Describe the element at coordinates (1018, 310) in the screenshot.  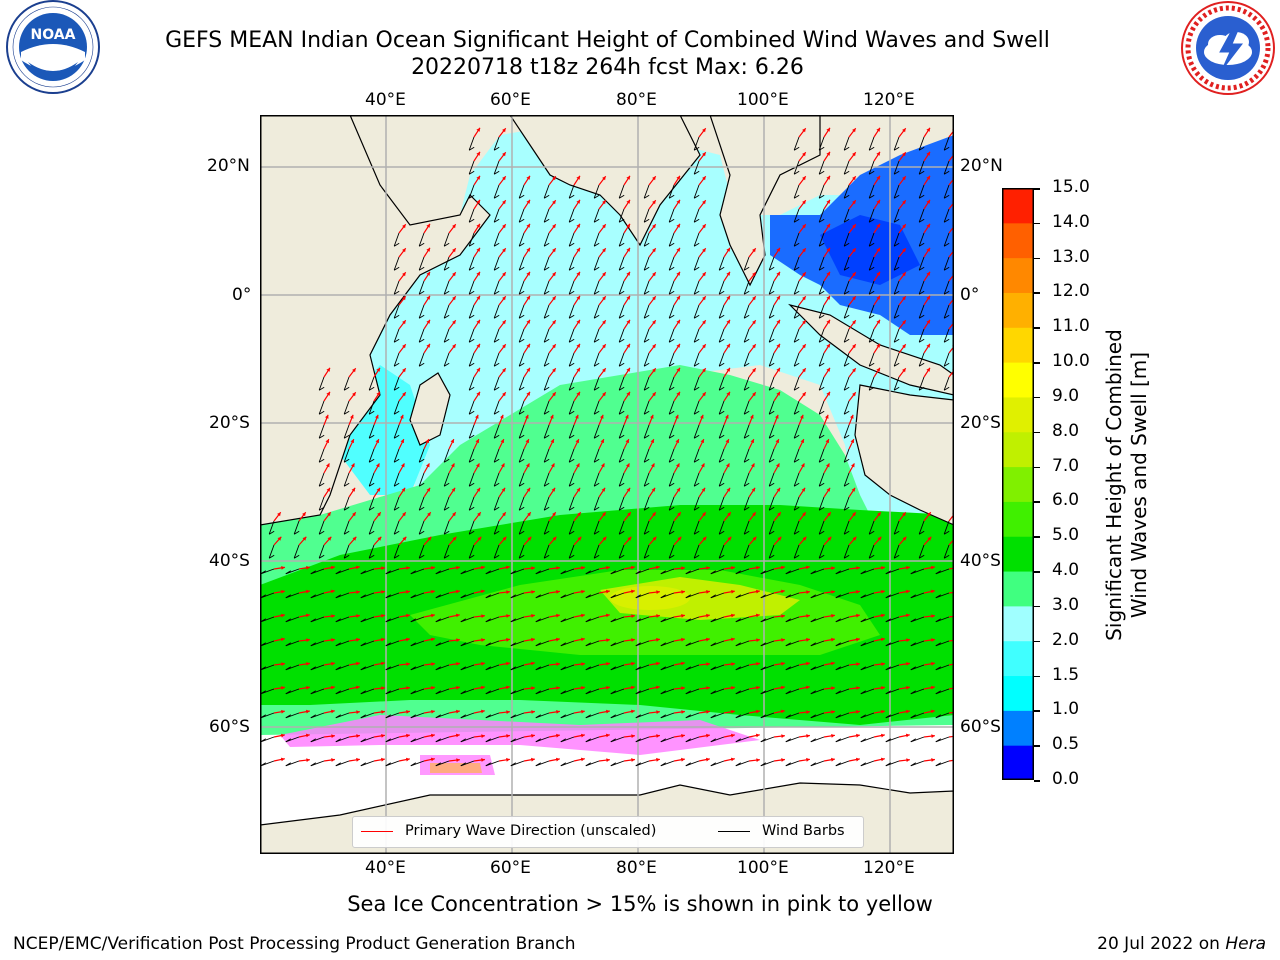
I see `colorbar-segment` at that location.